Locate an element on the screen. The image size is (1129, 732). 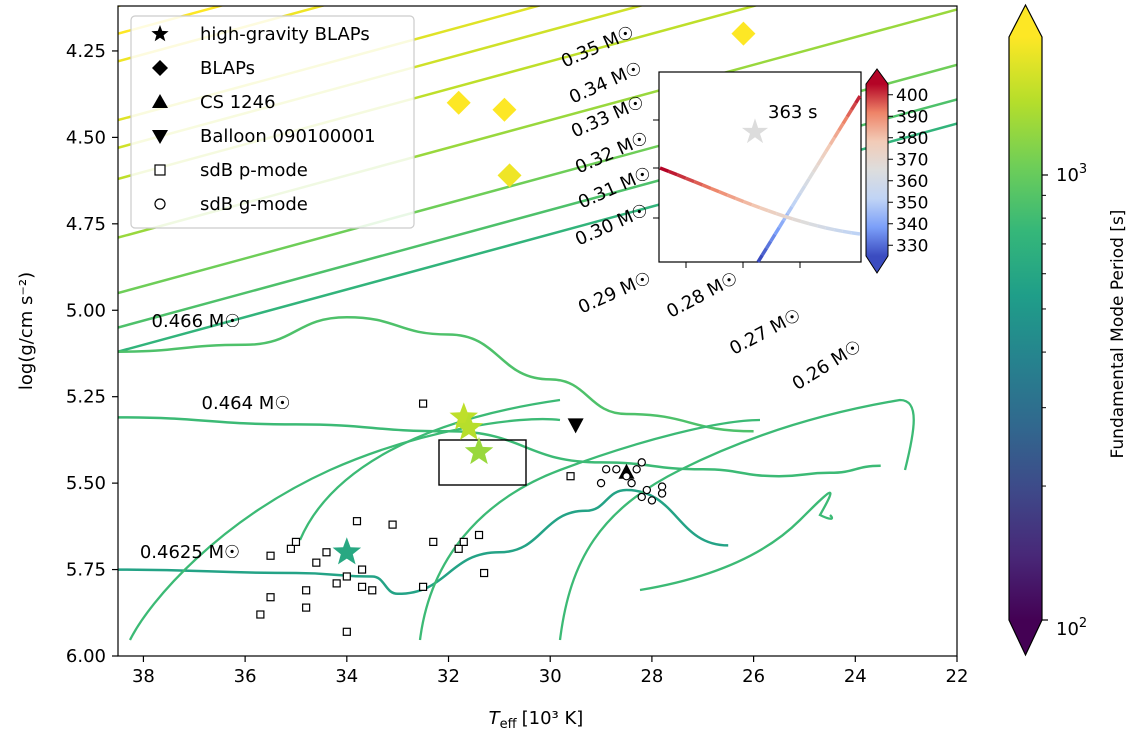
legend-entry-label: sdB p-mode is located at coordinates (254, 170).